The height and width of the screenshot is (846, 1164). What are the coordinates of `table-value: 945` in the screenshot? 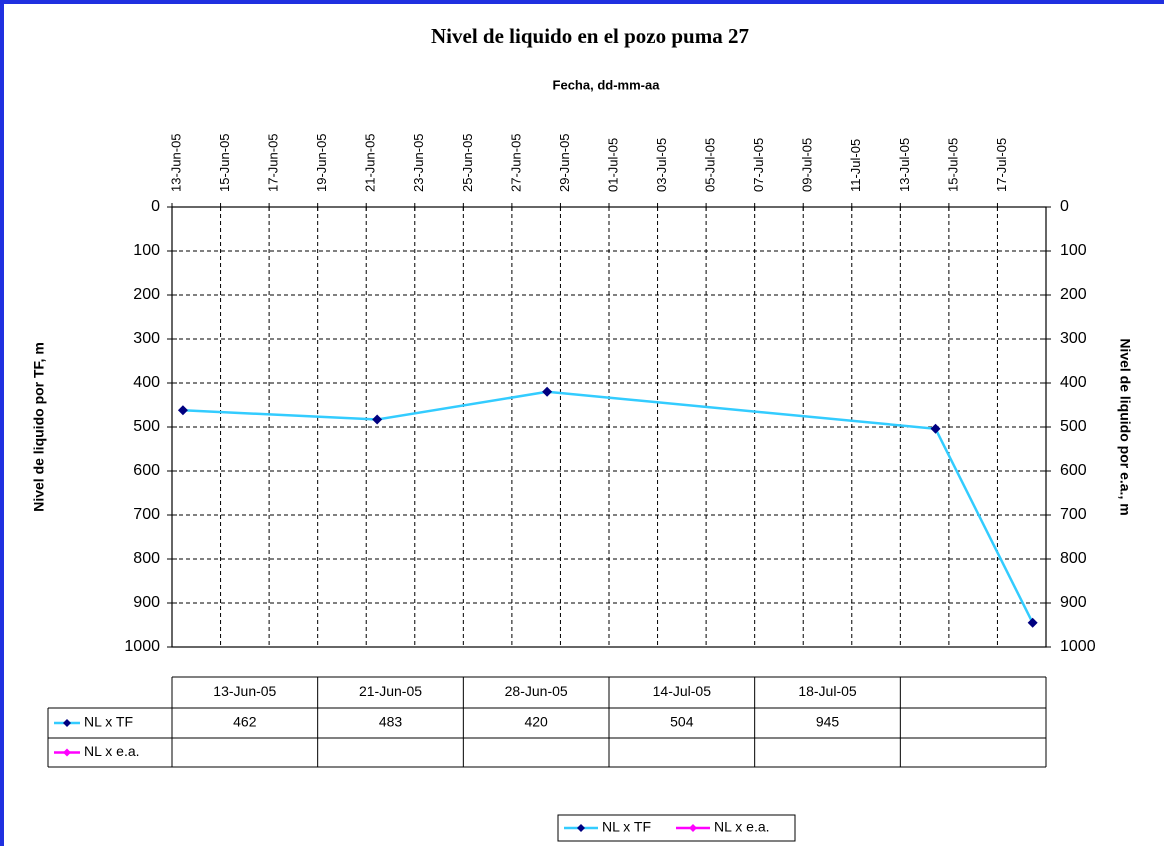 It's located at (828, 722).